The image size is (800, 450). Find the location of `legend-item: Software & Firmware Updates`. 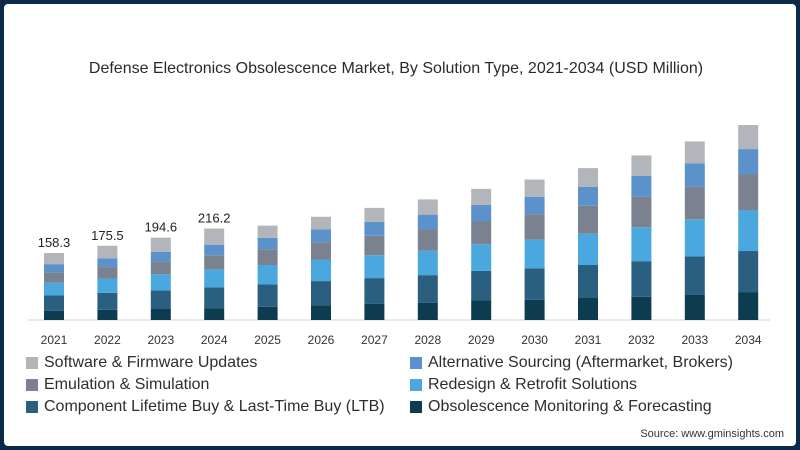

legend-item: Software & Firmware Updates is located at coordinates (141, 363).